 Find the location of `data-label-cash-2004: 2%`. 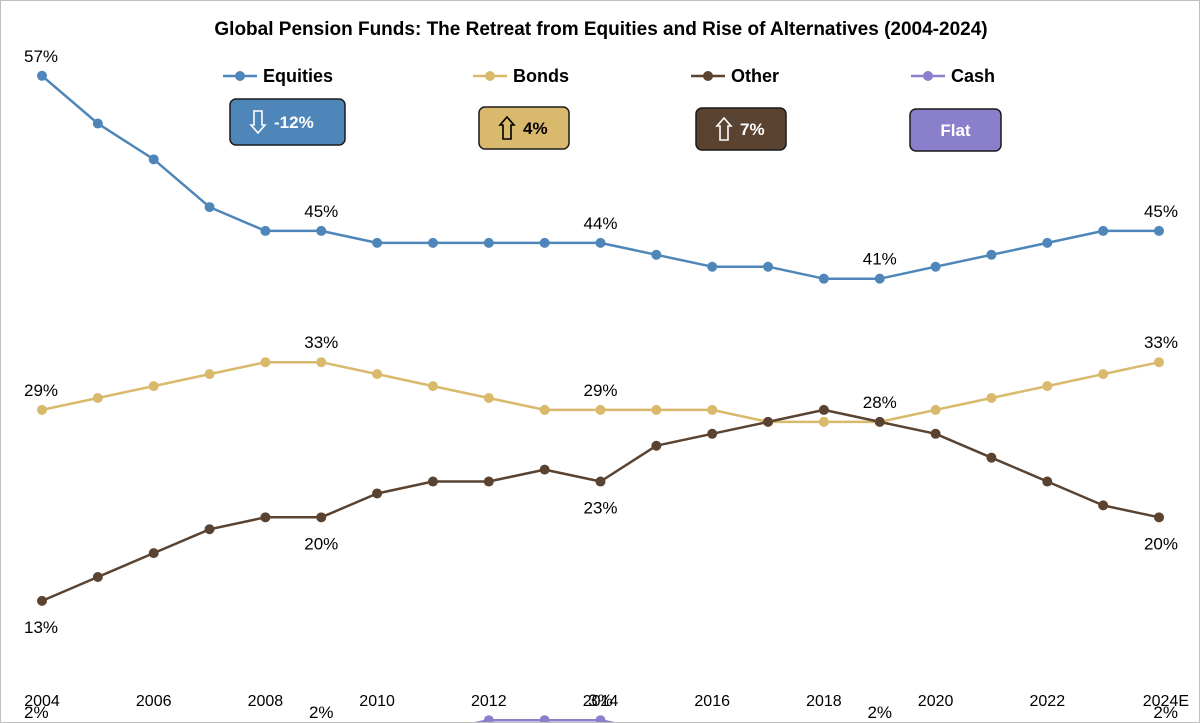

data-label-cash-2004: 2% is located at coordinates (36, 712).